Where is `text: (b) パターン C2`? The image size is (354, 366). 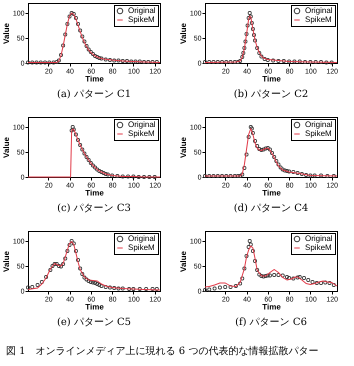 text: (b) パターン C2 is located at coordinates (271, 94).